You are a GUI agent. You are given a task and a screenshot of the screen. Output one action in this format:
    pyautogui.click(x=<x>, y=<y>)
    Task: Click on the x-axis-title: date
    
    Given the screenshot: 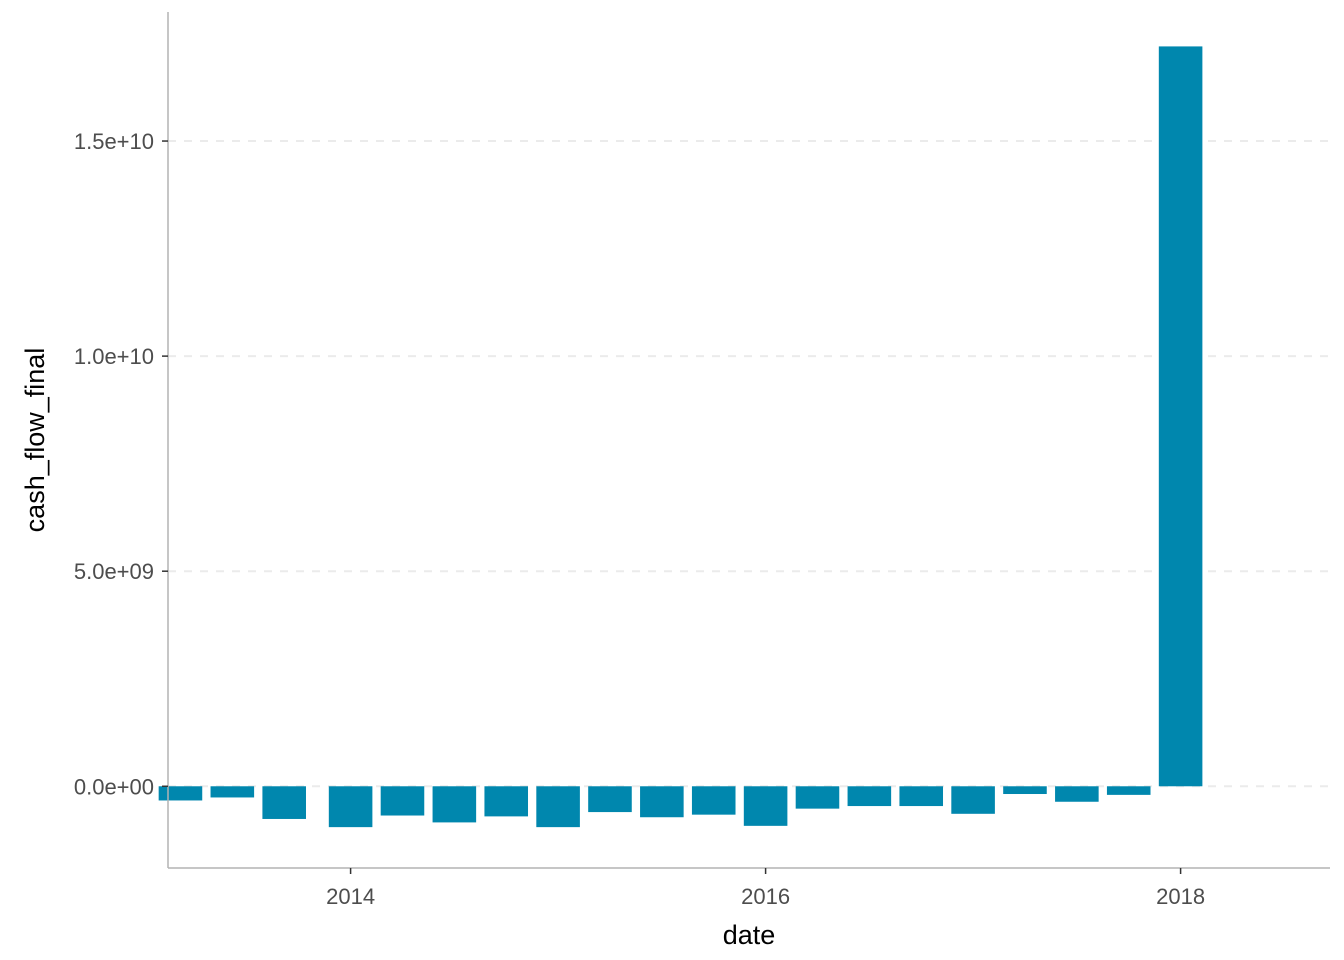 What is the action you would take?
    pyautogui.click(x=749, y=935)
    